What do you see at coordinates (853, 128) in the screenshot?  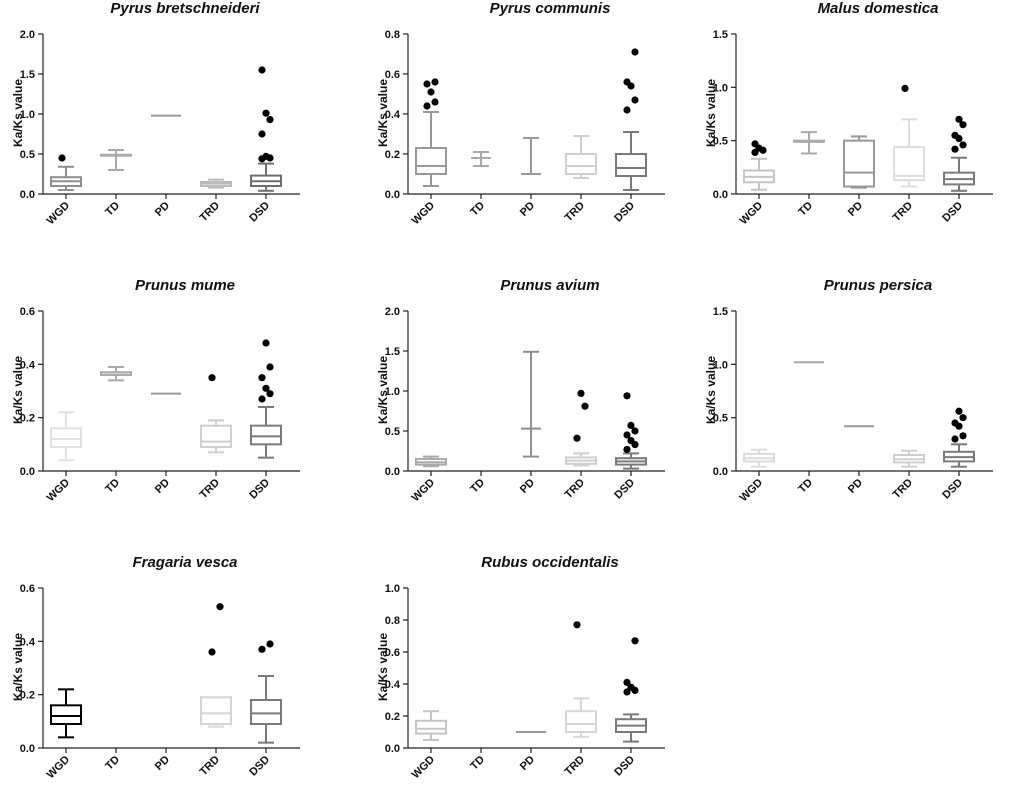 I see `box-plot: 0.0 0.5 1.0 1.5 WGD TD PD TRD DSD` at bounding box center [853, 128].